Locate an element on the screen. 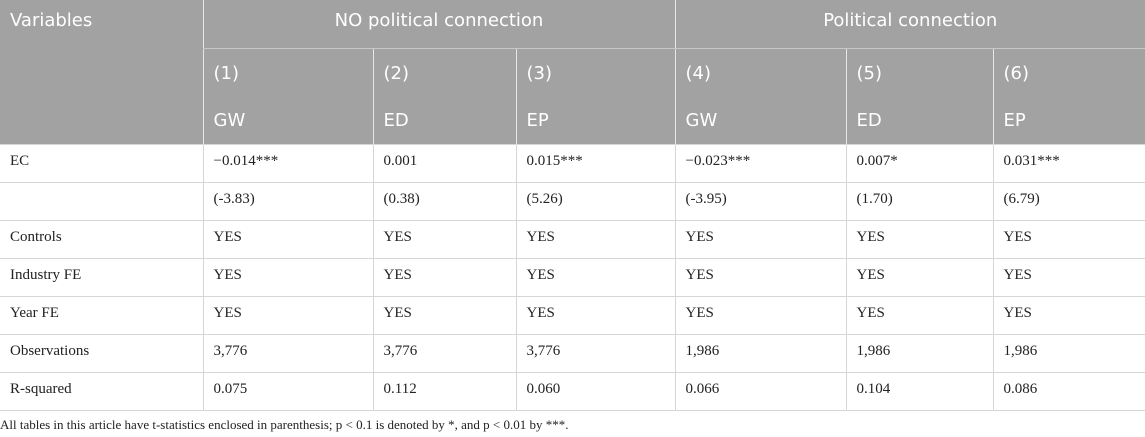 The width and height of the screenshot is (1145, 437). cell: (-3.95) is located at coordinates (760, 201).